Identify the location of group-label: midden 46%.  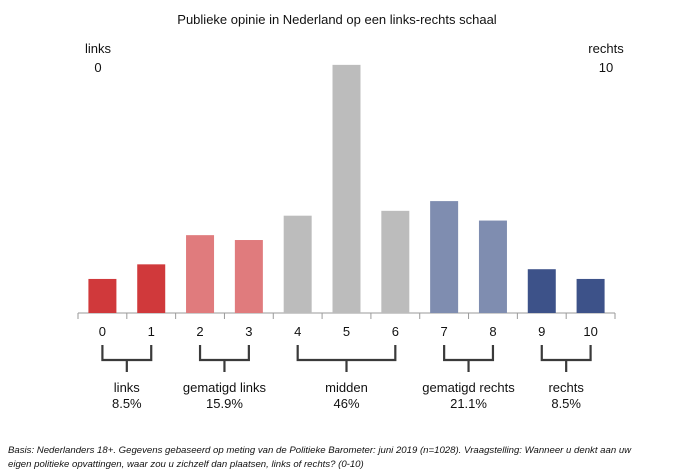
(347, 396).